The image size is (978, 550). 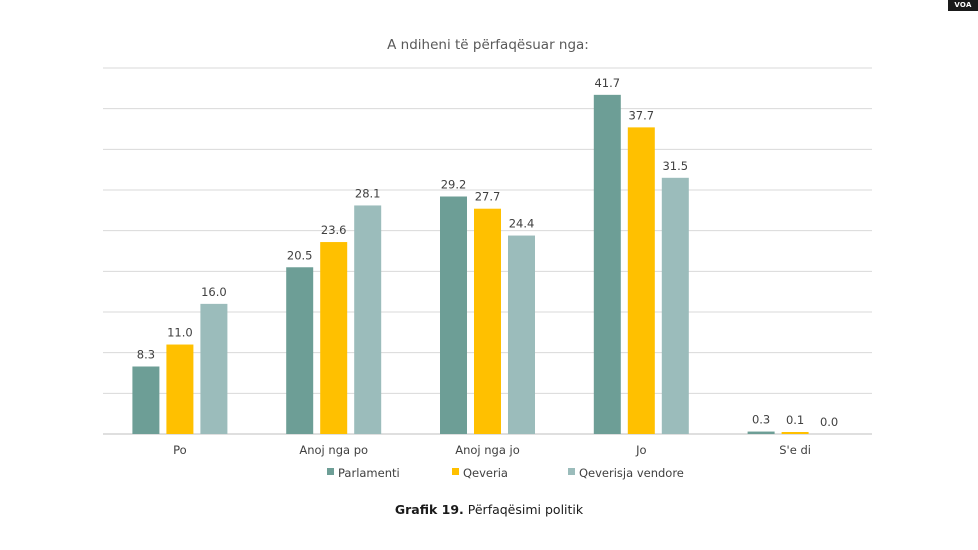 I want to click on data-label: 31.5, so click(x=675, y=166).